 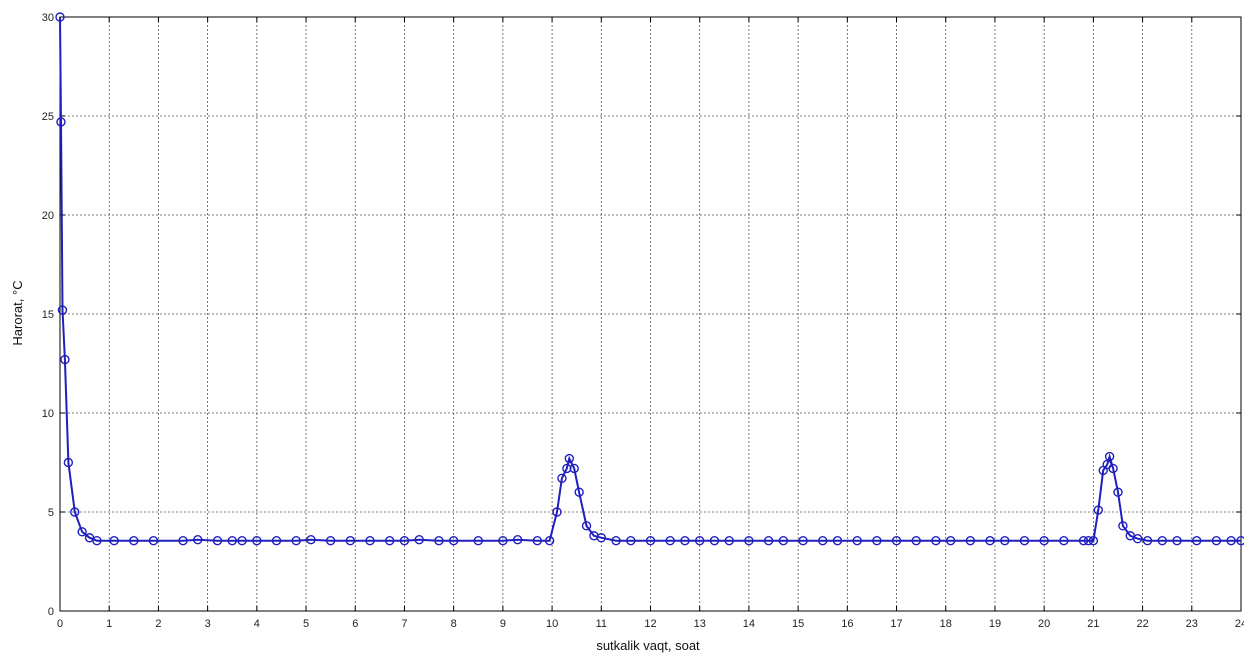 I want to click on x-tick-label: 22, so click(x=1142, y=624).